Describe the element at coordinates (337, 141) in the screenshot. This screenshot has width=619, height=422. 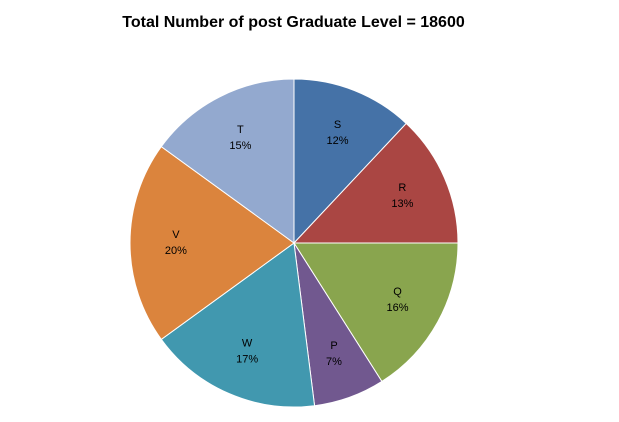
I see `slice-value-label: 12%` at that location.